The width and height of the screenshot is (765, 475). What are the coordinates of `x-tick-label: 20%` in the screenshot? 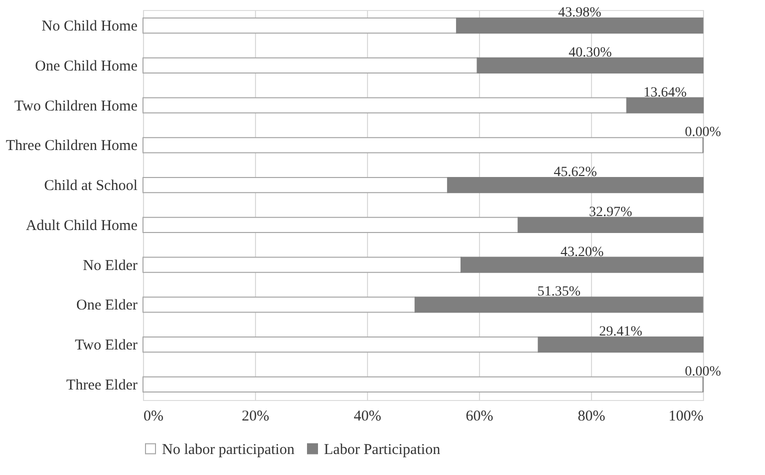 It's located at (256, 416).